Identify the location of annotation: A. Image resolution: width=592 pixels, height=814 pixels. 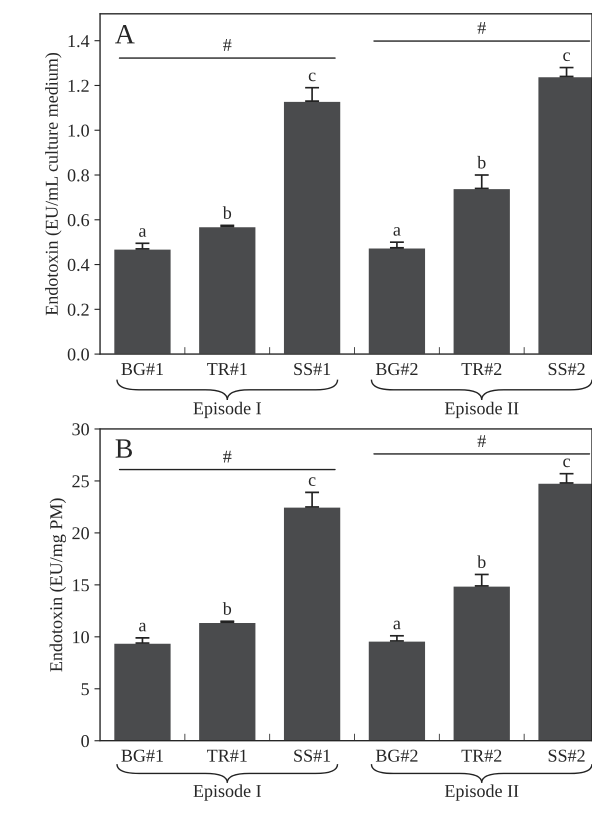
(125, 34).